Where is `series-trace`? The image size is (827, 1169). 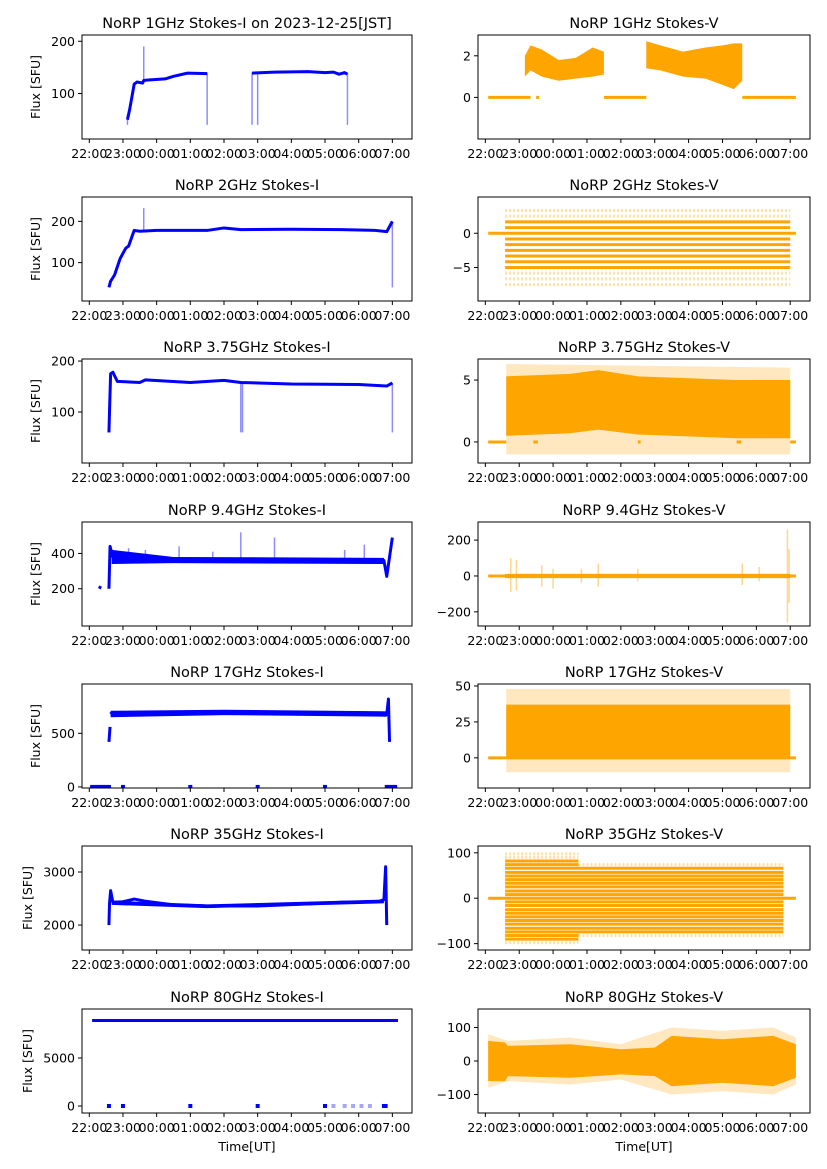 series-trace is located at coordinates (250, 401).